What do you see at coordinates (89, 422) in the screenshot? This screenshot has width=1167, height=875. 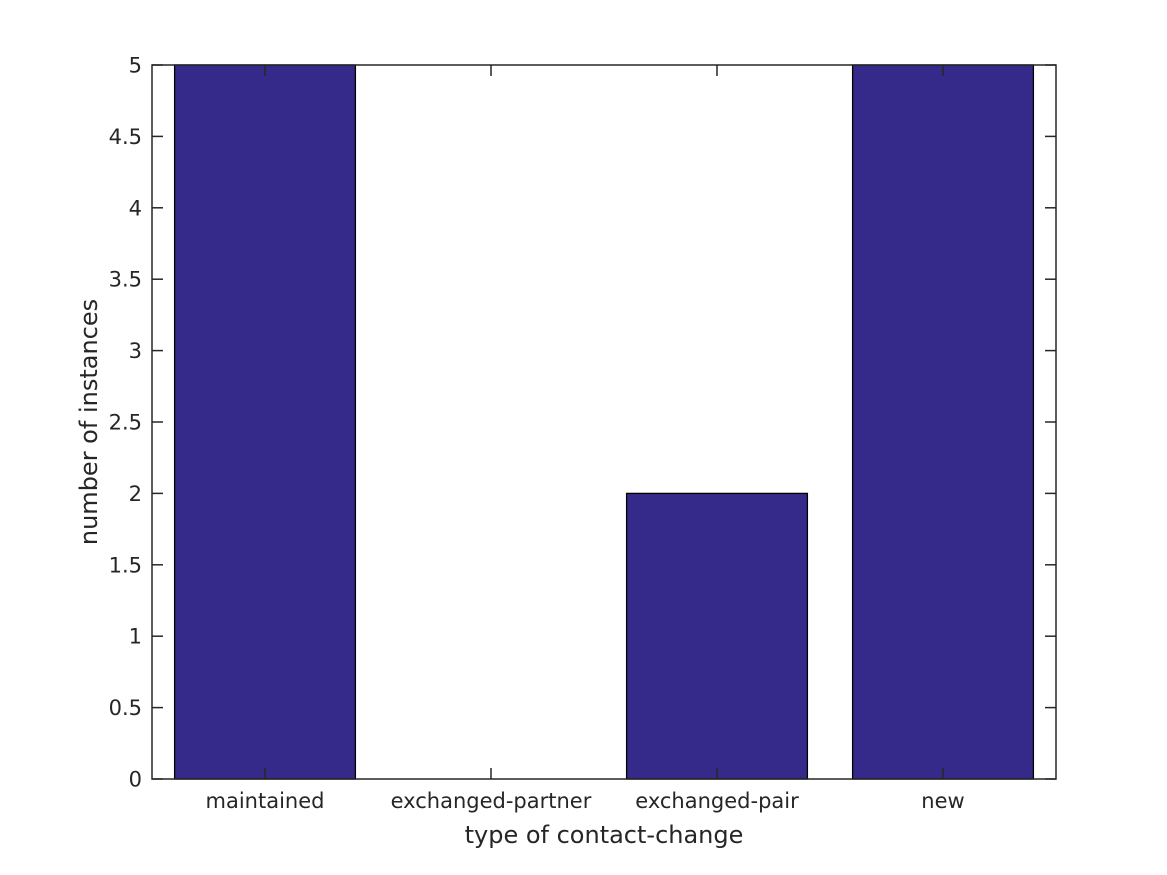 I see `y-axis-label: number of instances` at bounding box center [89, 422].